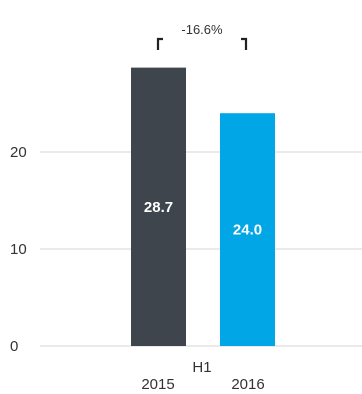  Describe the element at coordinates (157, 384) in the screenshot. I see `x-tick-label: 2015` at that location.